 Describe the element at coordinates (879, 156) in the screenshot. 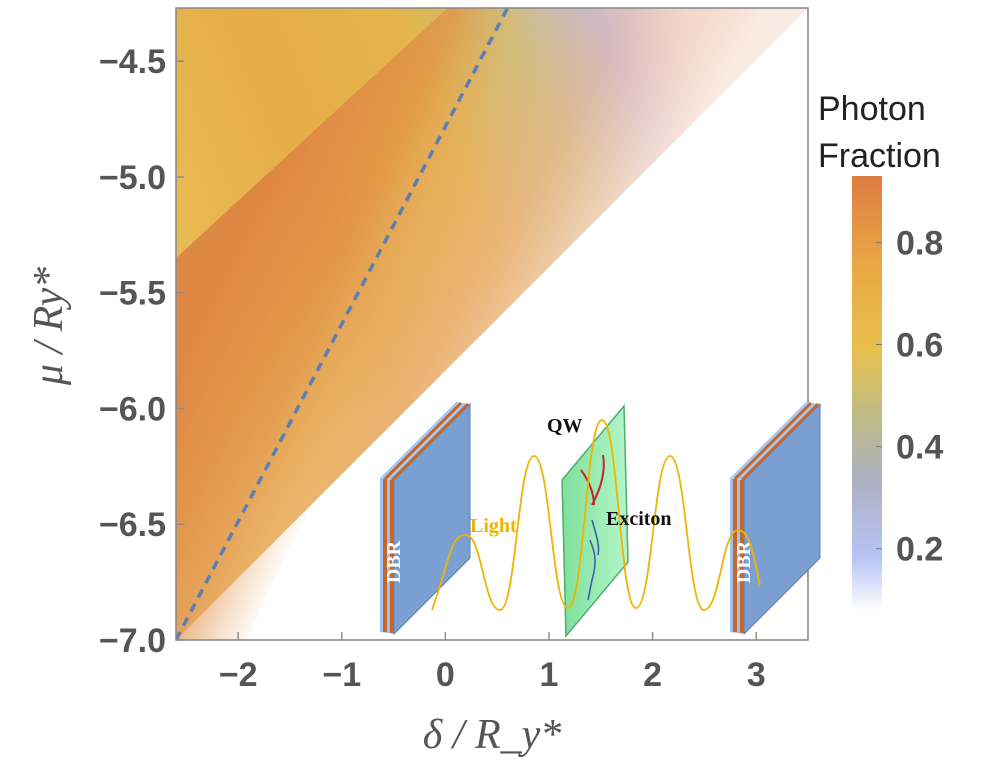

I see `colorbar-title-line2: Fraction` at that location.